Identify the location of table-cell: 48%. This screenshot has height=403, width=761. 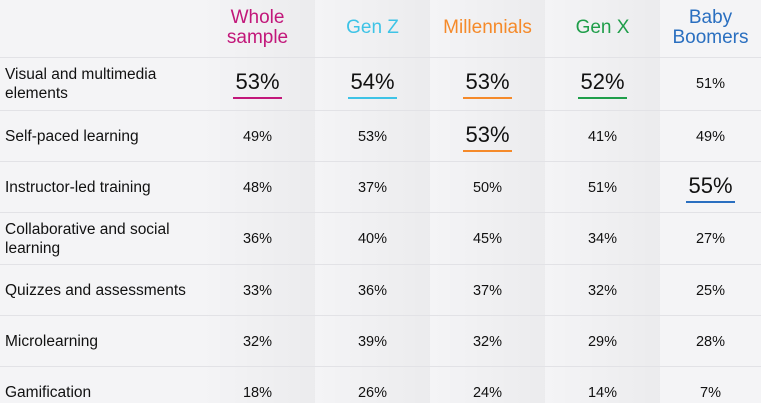
(257, 187).